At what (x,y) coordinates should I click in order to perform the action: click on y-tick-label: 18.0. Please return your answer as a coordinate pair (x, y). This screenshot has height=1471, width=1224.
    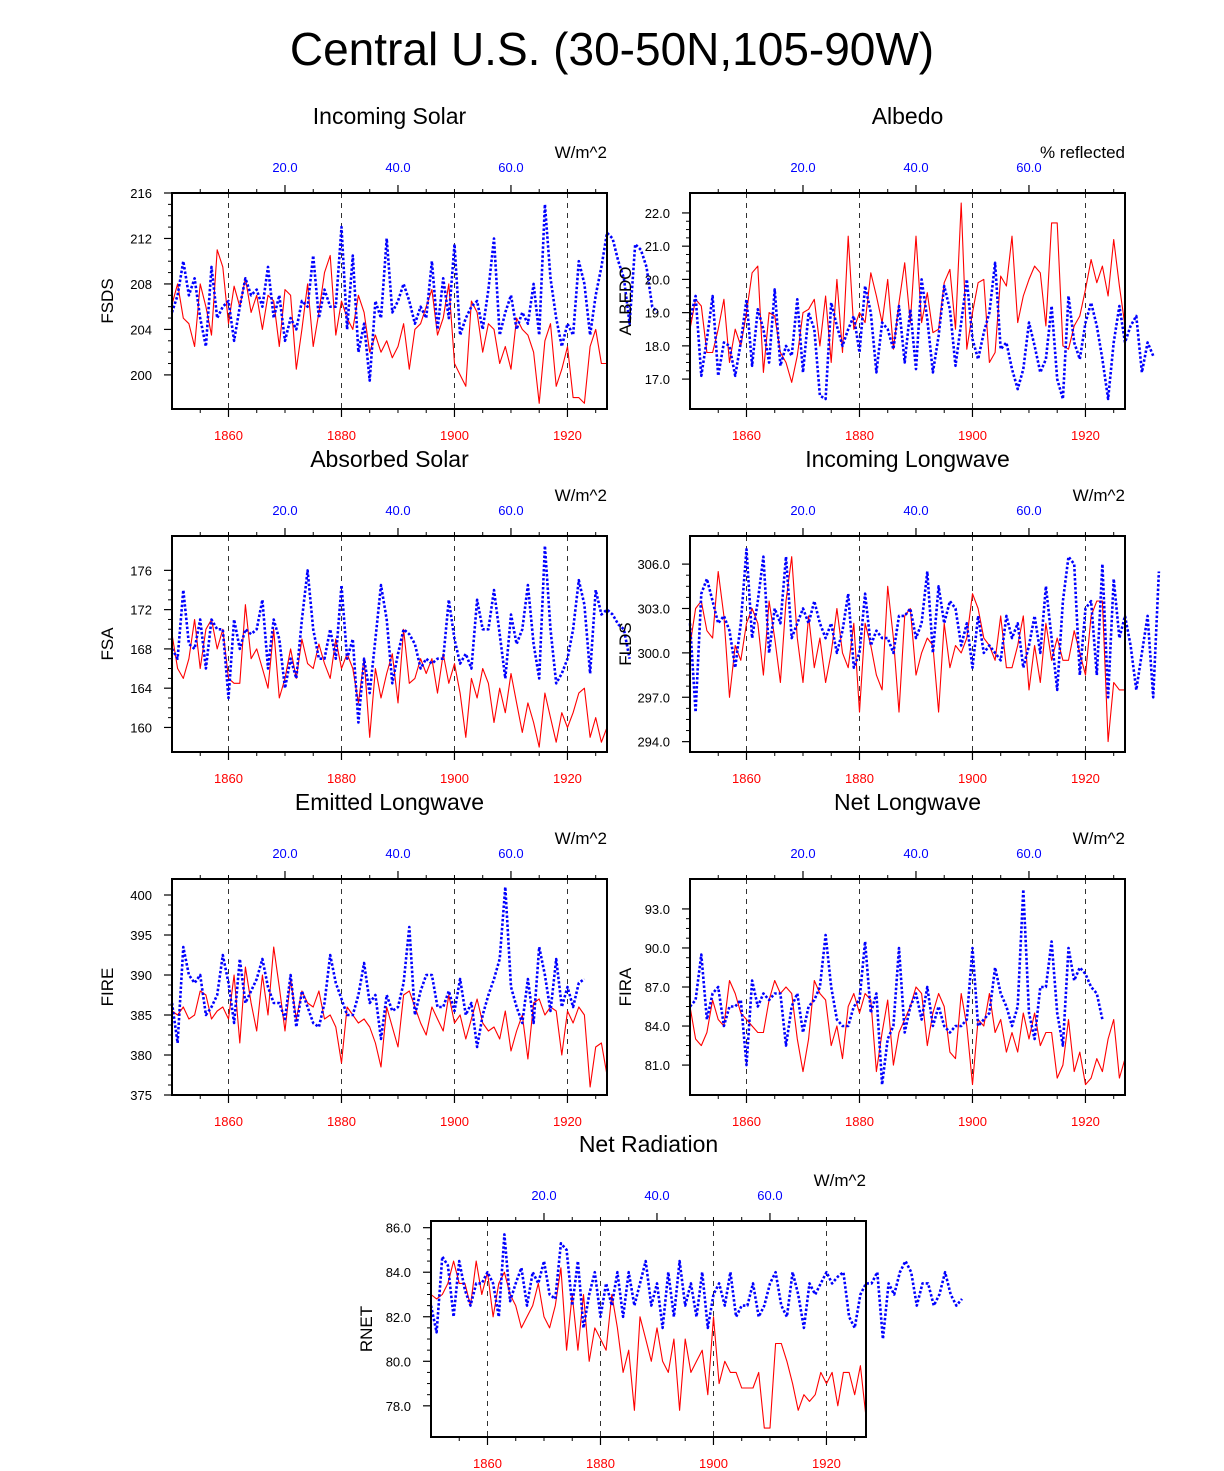
    Looking at the image, I should click on (657, 346).